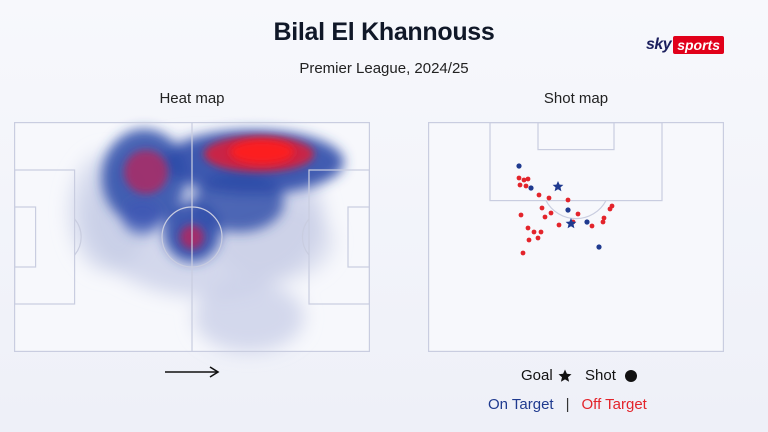 The width and height of the screenshot is (768, 432). I want to click on arrow-right-icon, so click(192, 372).